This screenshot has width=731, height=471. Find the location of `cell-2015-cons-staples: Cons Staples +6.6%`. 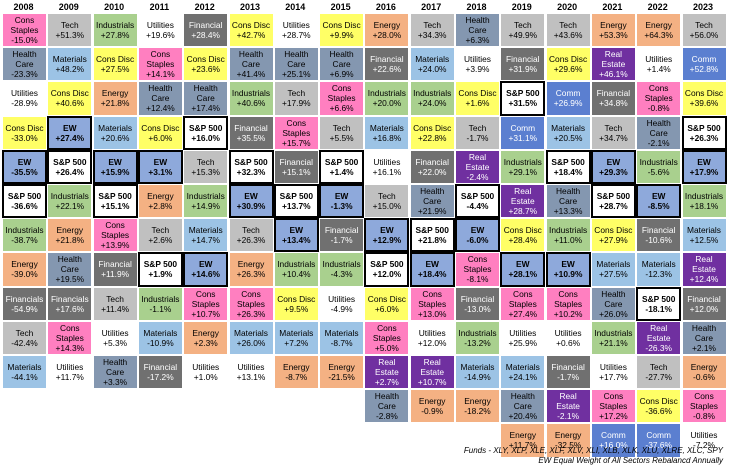

cell-2015-cons-staples: Cons Staples +6.6% is located at coordinates (342, 98).